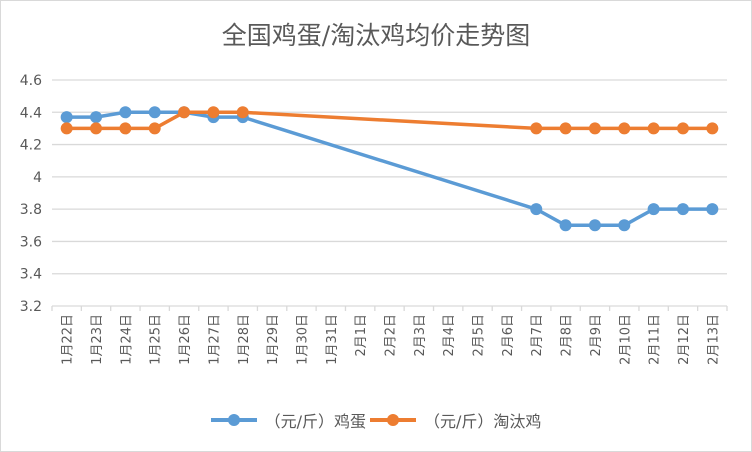  Describe the element at coordinates (68, 339) in the screenshot. I see `x-tick-label: 1月22日` at that location.